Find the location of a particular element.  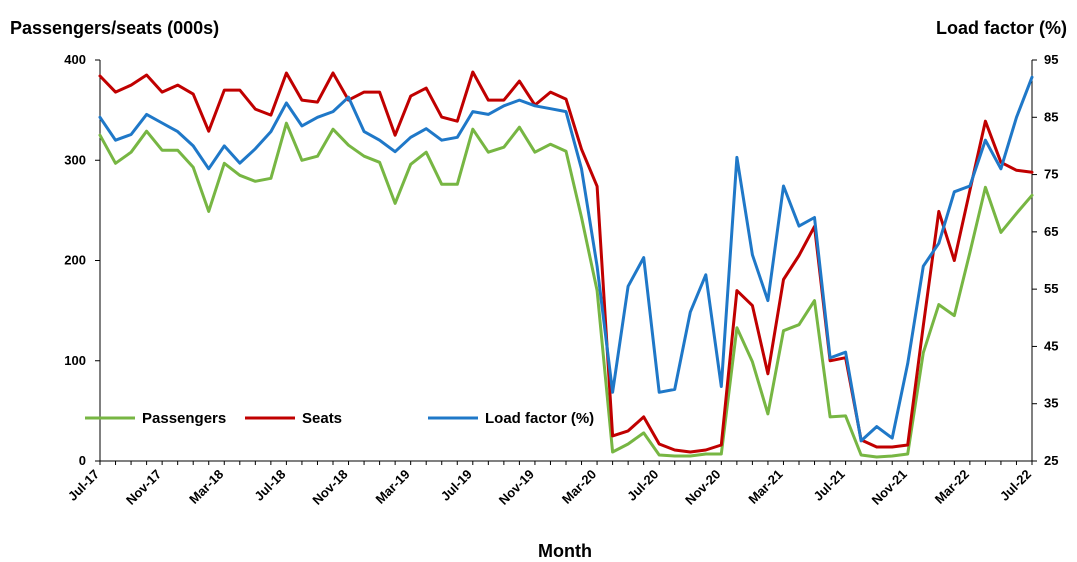

y2-axis-title: Load factor (%) is located at coordinates (1001, 28).